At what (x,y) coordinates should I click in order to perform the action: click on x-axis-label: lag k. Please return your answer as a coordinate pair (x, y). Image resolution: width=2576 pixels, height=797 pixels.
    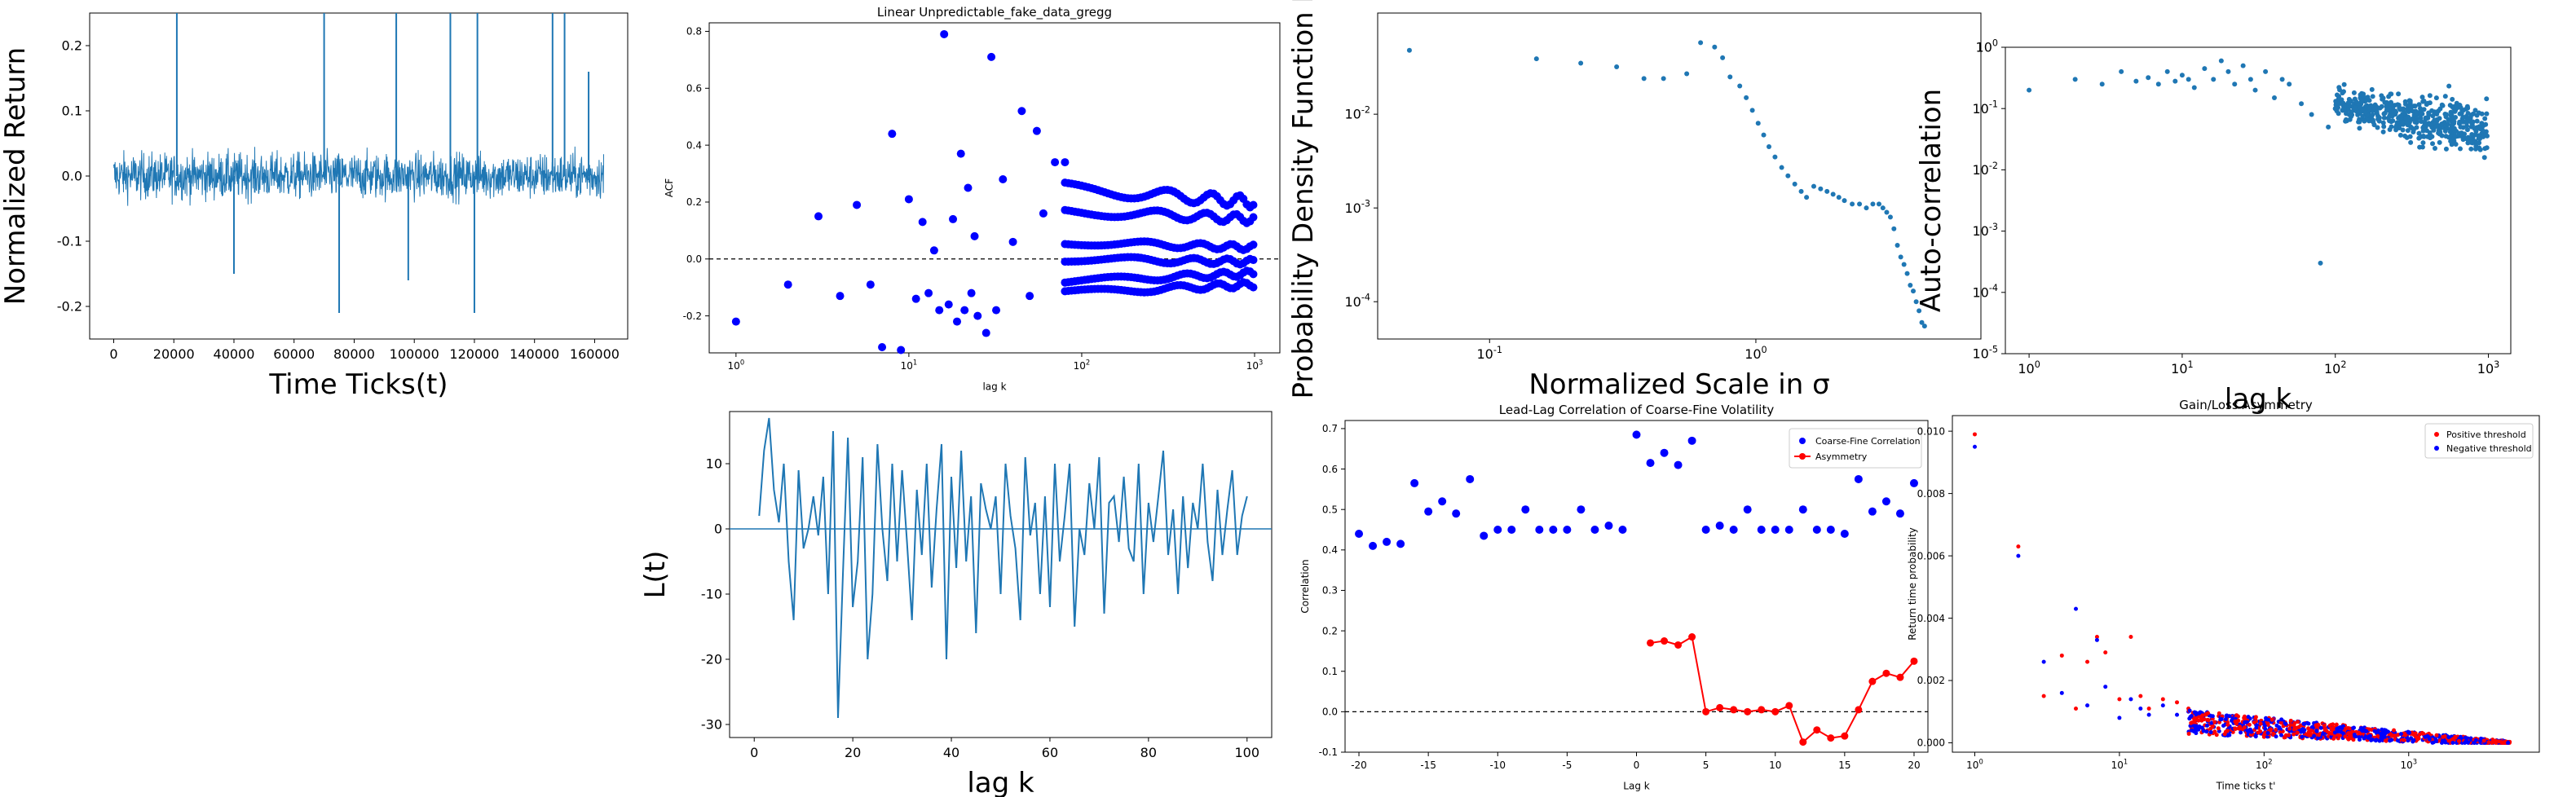
    Looking at the image, I should click on (2258, 399).